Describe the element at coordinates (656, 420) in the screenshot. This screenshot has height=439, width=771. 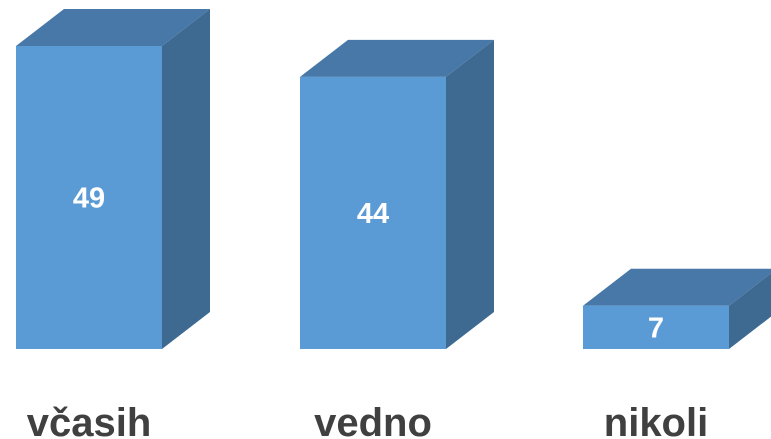
I see `category-label: nikoli` at that location.